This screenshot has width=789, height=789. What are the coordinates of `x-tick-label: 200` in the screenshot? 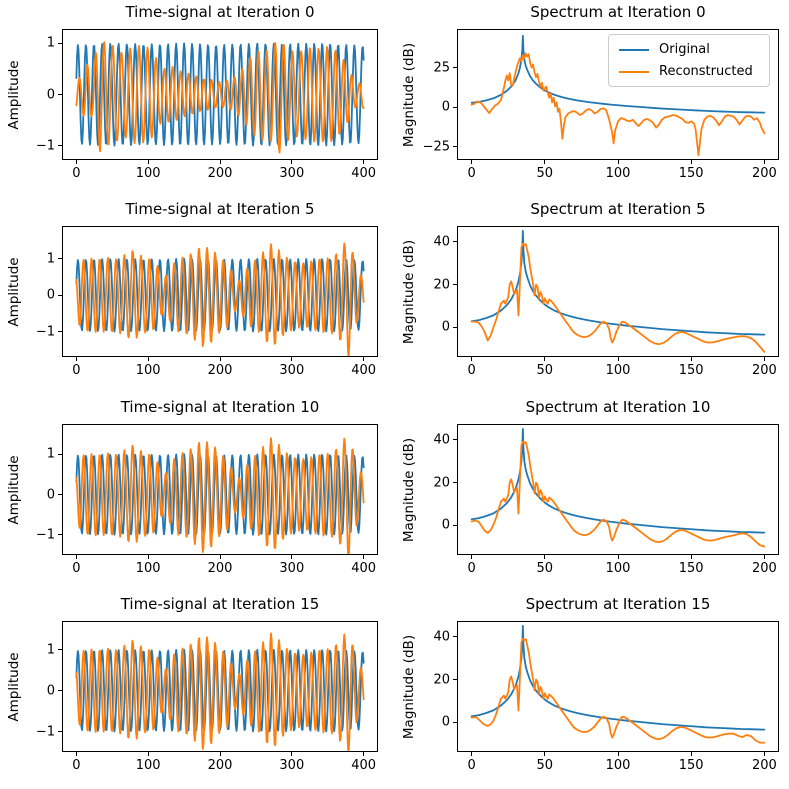 It's located at (764, 765).